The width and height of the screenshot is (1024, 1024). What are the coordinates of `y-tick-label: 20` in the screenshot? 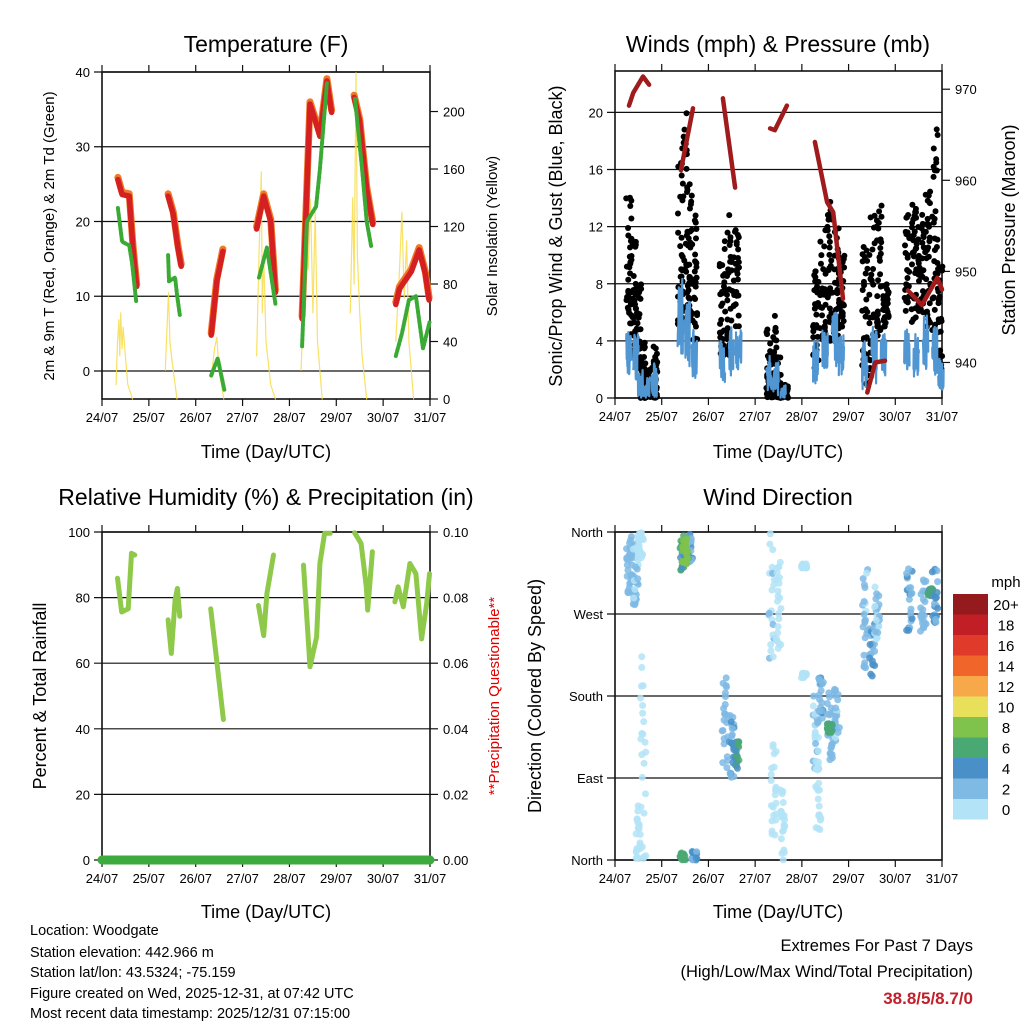 It's located at (83, 794).